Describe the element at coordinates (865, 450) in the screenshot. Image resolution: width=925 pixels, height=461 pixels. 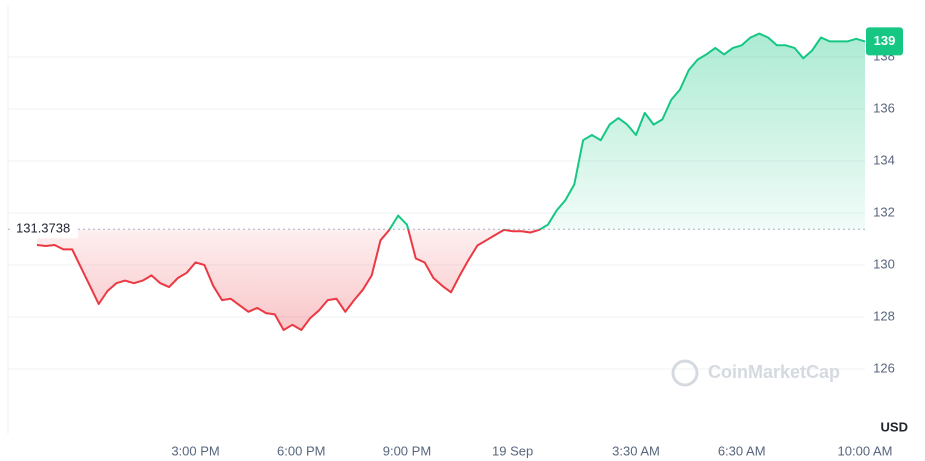
I see `x-tick-label: 10:00 AM` at that location.